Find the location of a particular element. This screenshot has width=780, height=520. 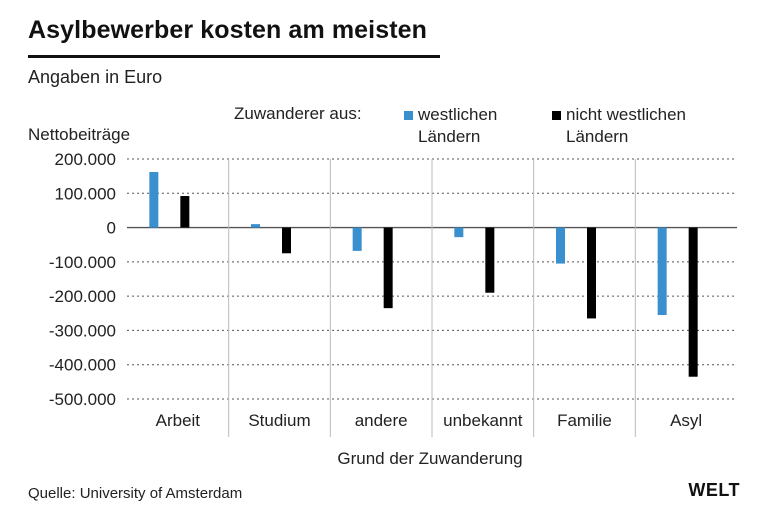

chart-title: Asylbewerber kosten am meisten is located at coordinates (227, 30).